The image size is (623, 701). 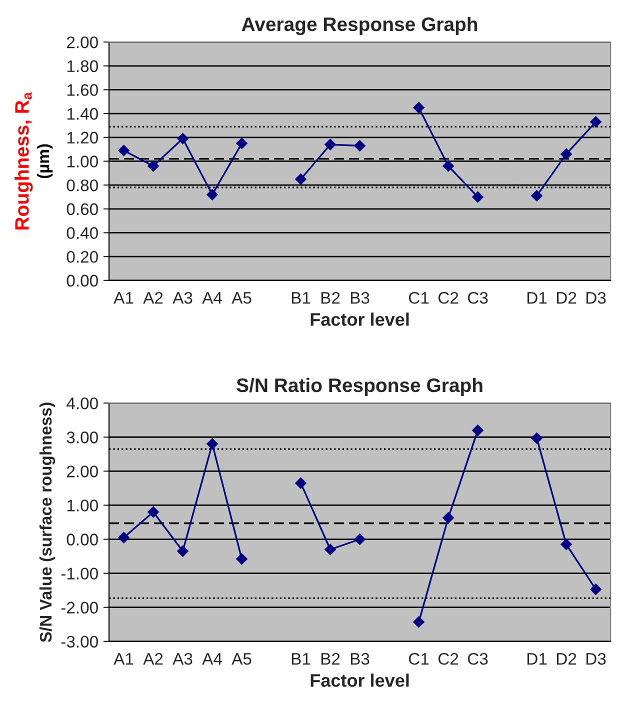 What do you see at coordinates (82, 438) in the screenshot?
I see `y-tick-label: 3.00` at bounding box center [82, 438].